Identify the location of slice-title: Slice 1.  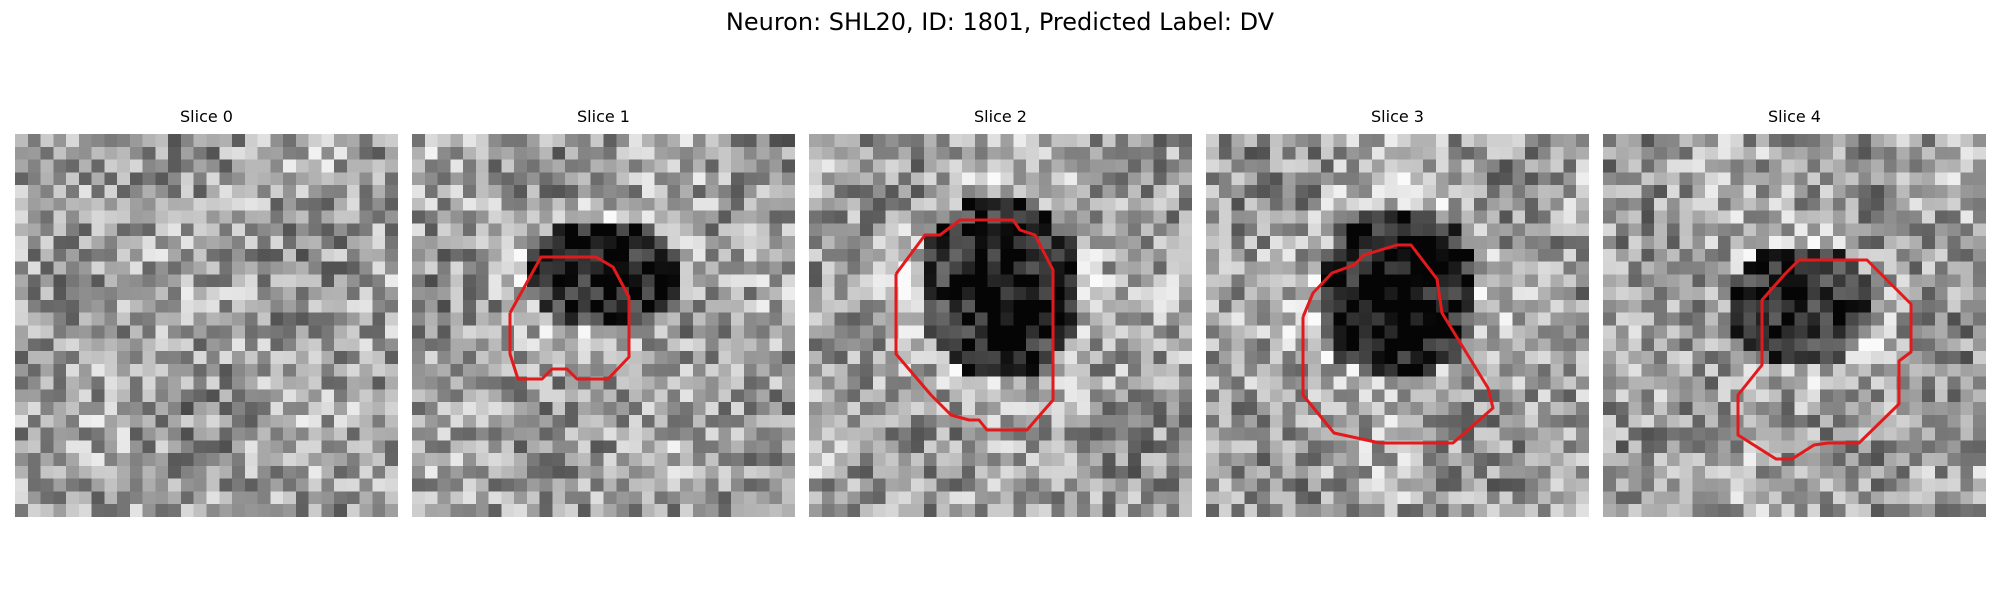
(603, 116).